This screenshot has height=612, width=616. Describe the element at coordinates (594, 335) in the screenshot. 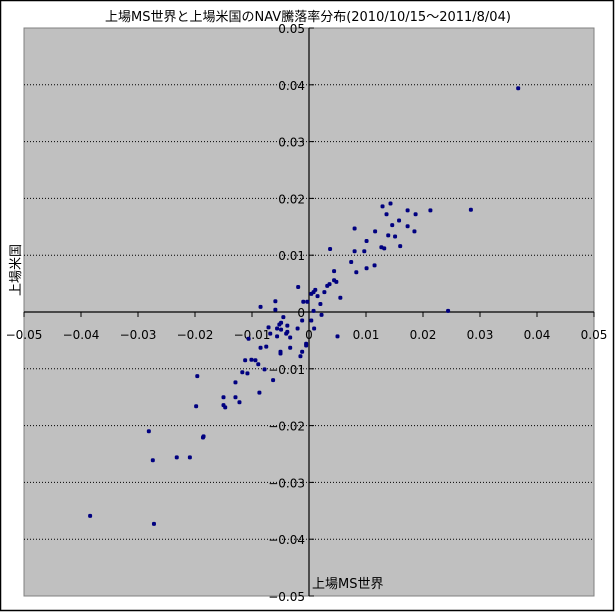

I see `x-tick-label: 0.05` at that location.